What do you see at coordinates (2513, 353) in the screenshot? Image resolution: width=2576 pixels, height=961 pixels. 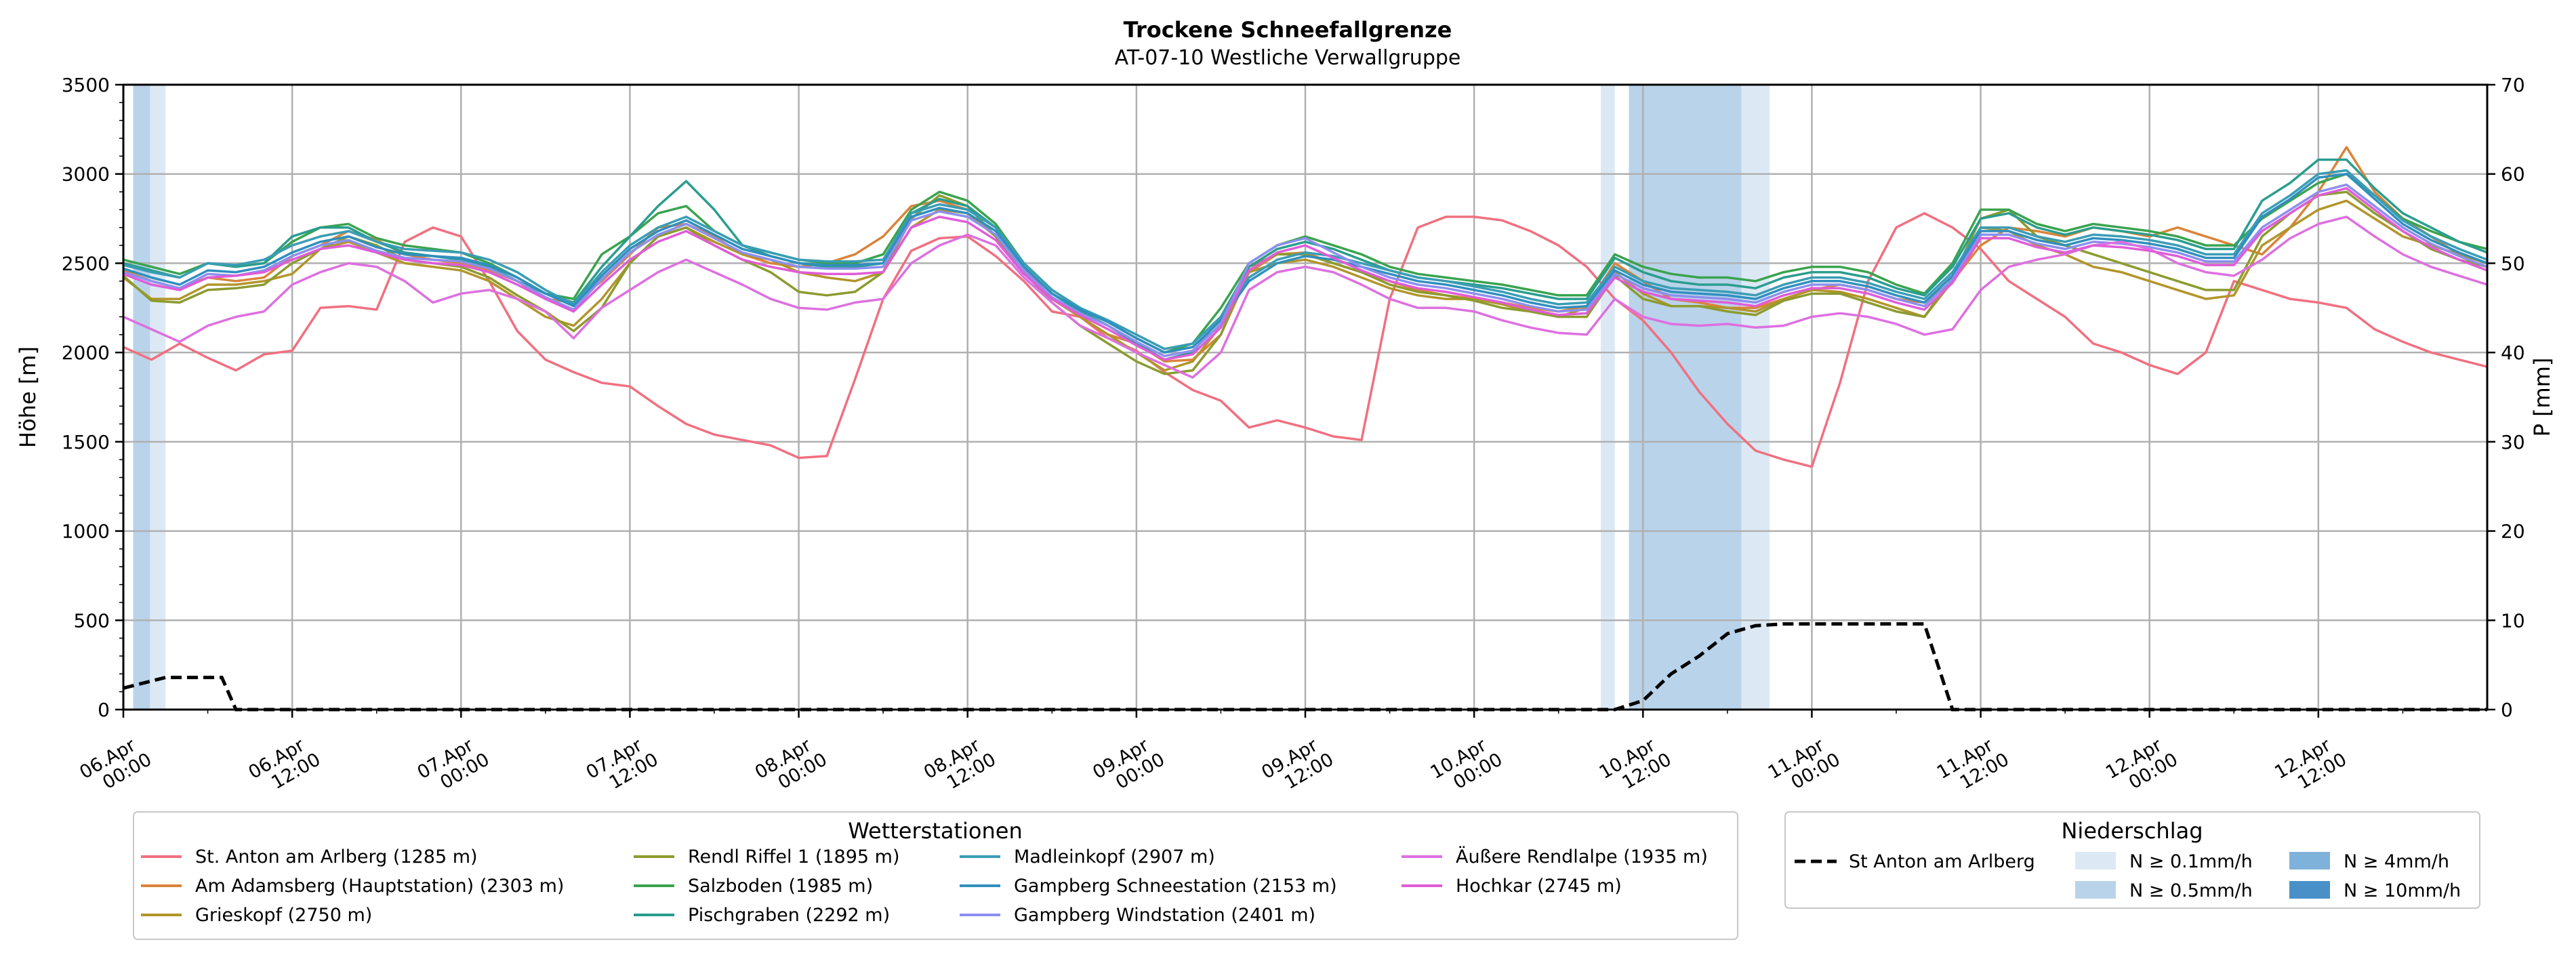 I see `y2-tick-label: 40` at bounding box center [2513, 353].